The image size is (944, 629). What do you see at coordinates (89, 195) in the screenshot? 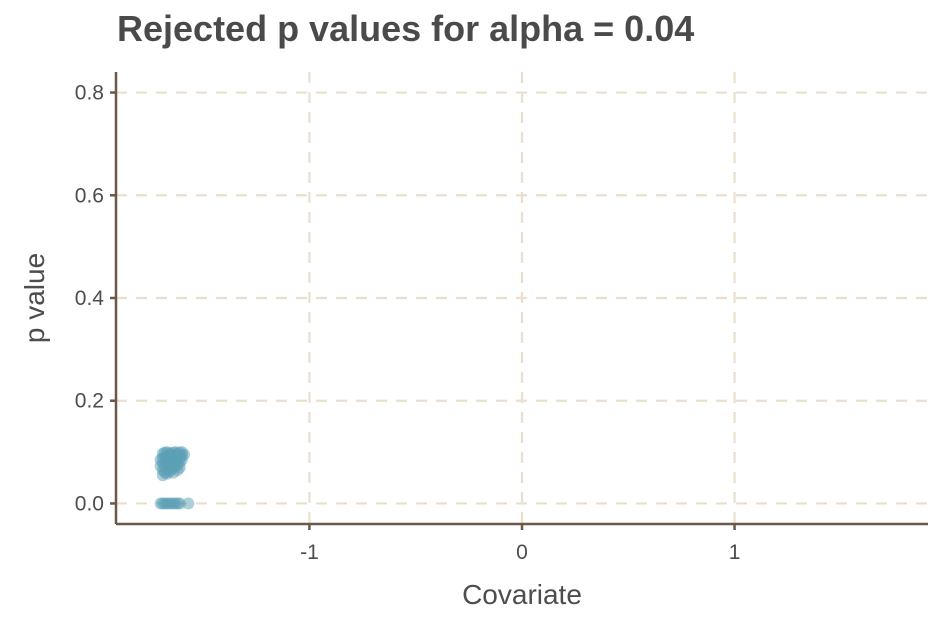
I see `y-tick-label: 0.6` at bounding box center [89, 195].